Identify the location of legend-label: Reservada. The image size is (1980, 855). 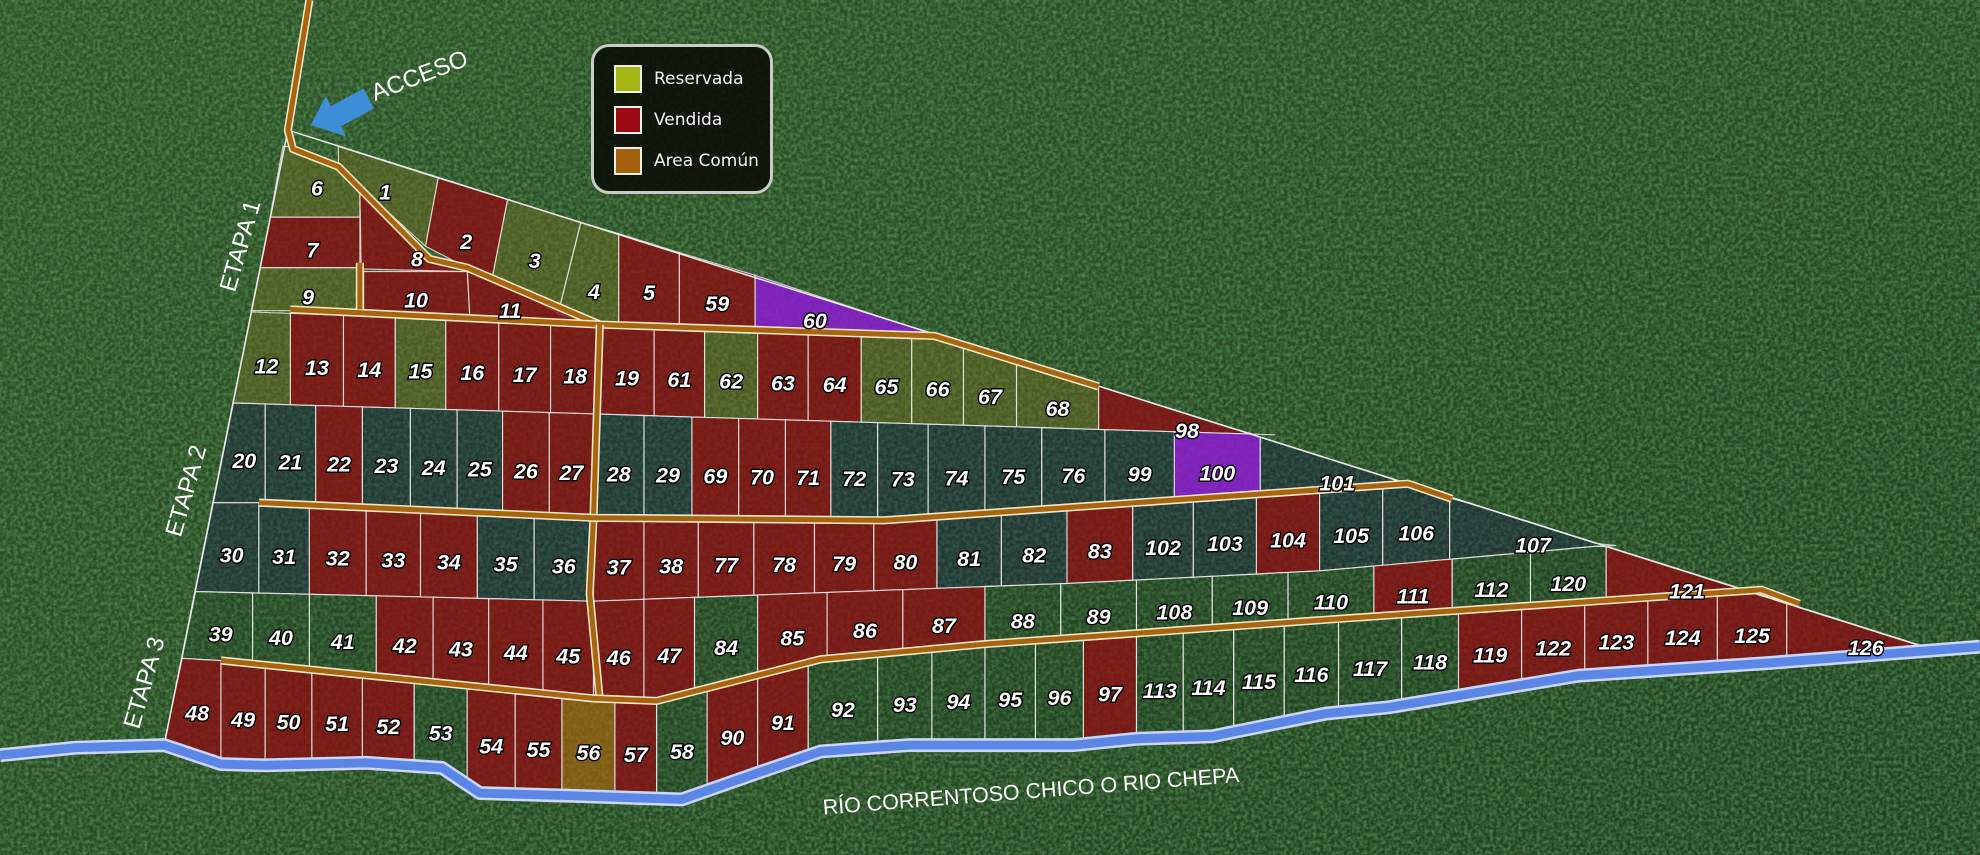
(699, 79).